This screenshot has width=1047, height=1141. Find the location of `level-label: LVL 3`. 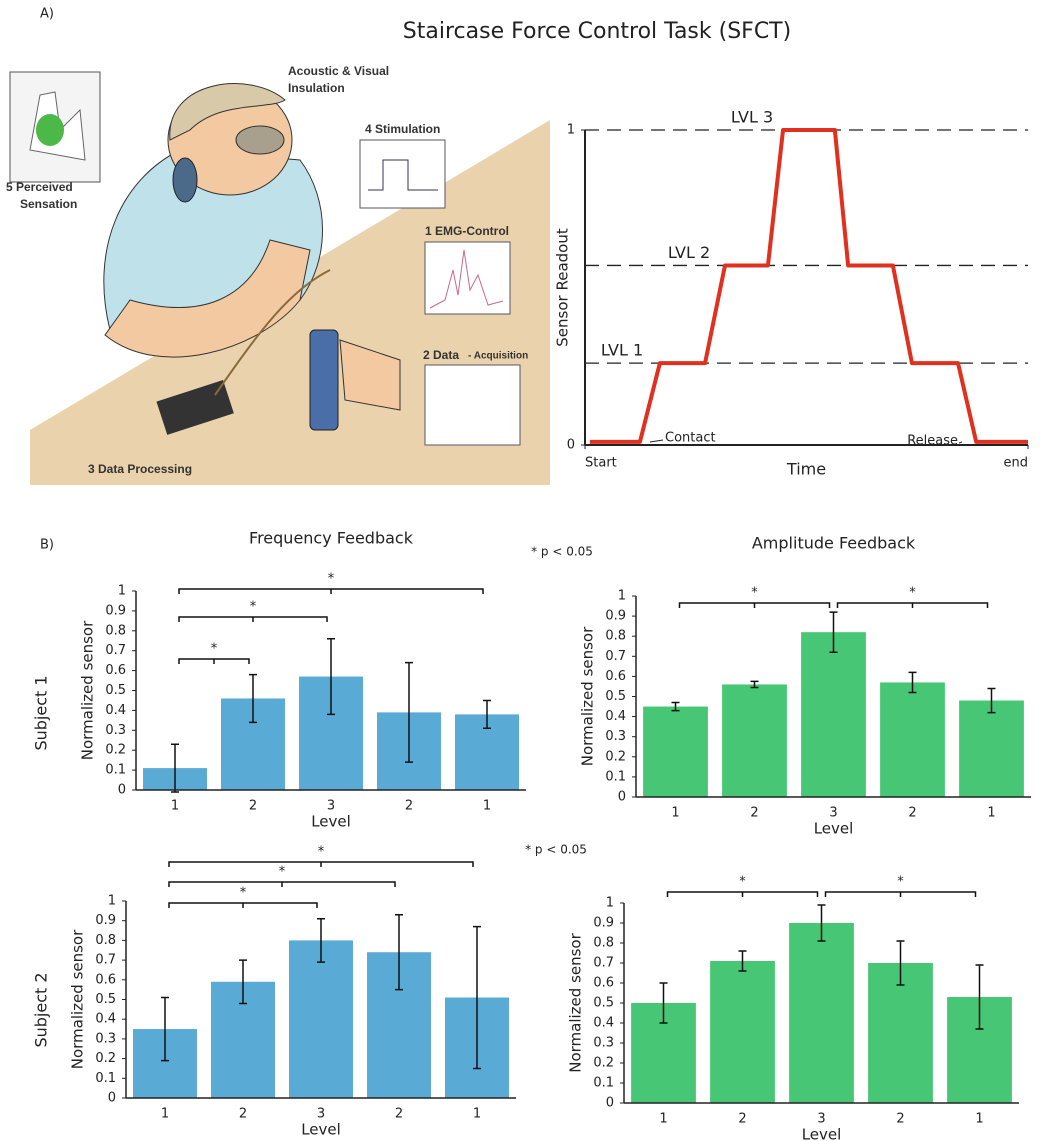

level-label: LVL 3 is located at coordinates (752, 117).